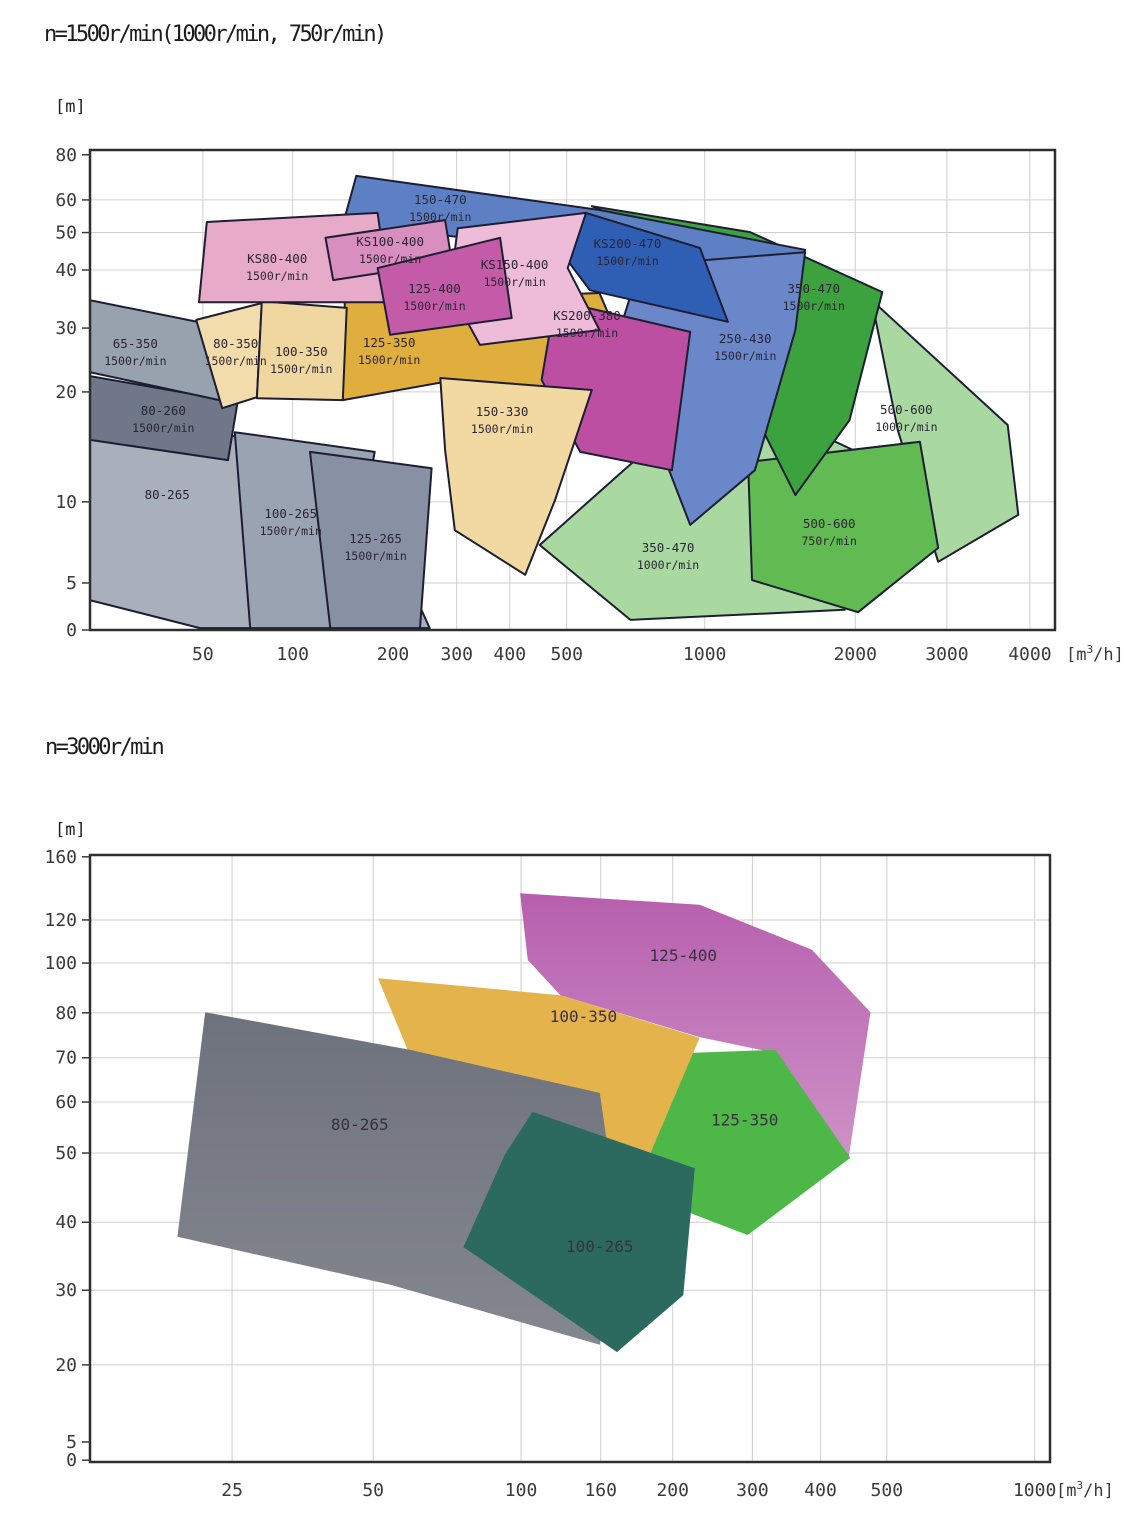 The image size is (1140, 1533). I want to click on region-label: KS150-400, so click(515, 264).